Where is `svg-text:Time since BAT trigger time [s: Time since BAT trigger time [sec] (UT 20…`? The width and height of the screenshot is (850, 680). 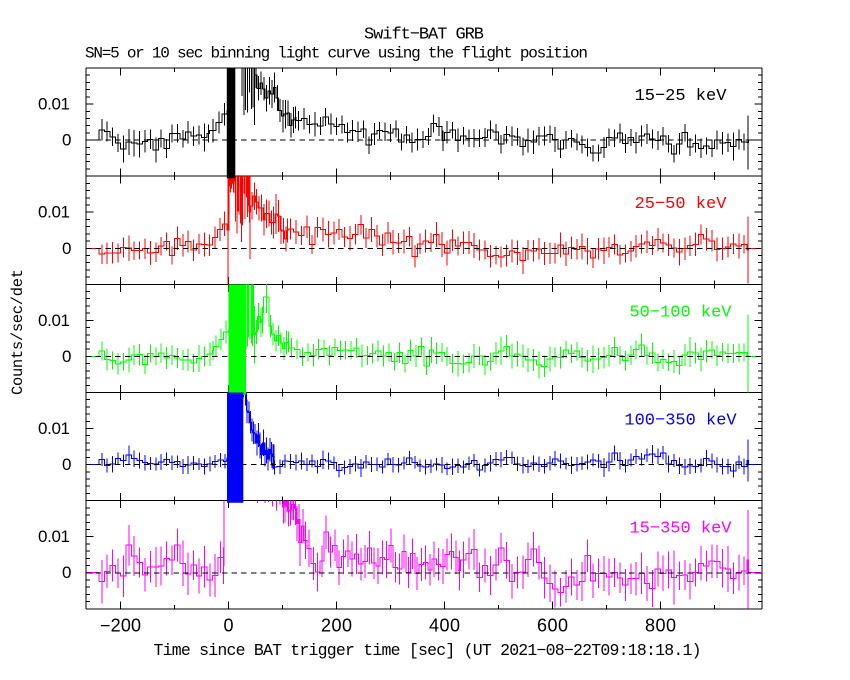 svg-text:Time since BAT trigger time [s: Time since BAT trigger time [sec] (UT 20… is located at coordinates (428, 650).